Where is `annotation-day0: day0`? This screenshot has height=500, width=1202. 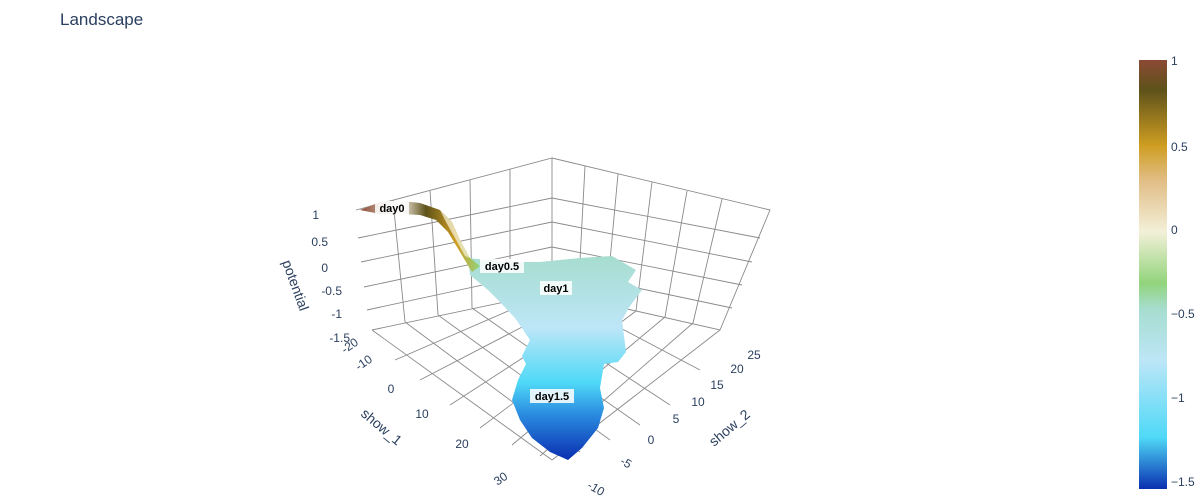
annotation-day0: day0 is located at coordinates (391, 209).